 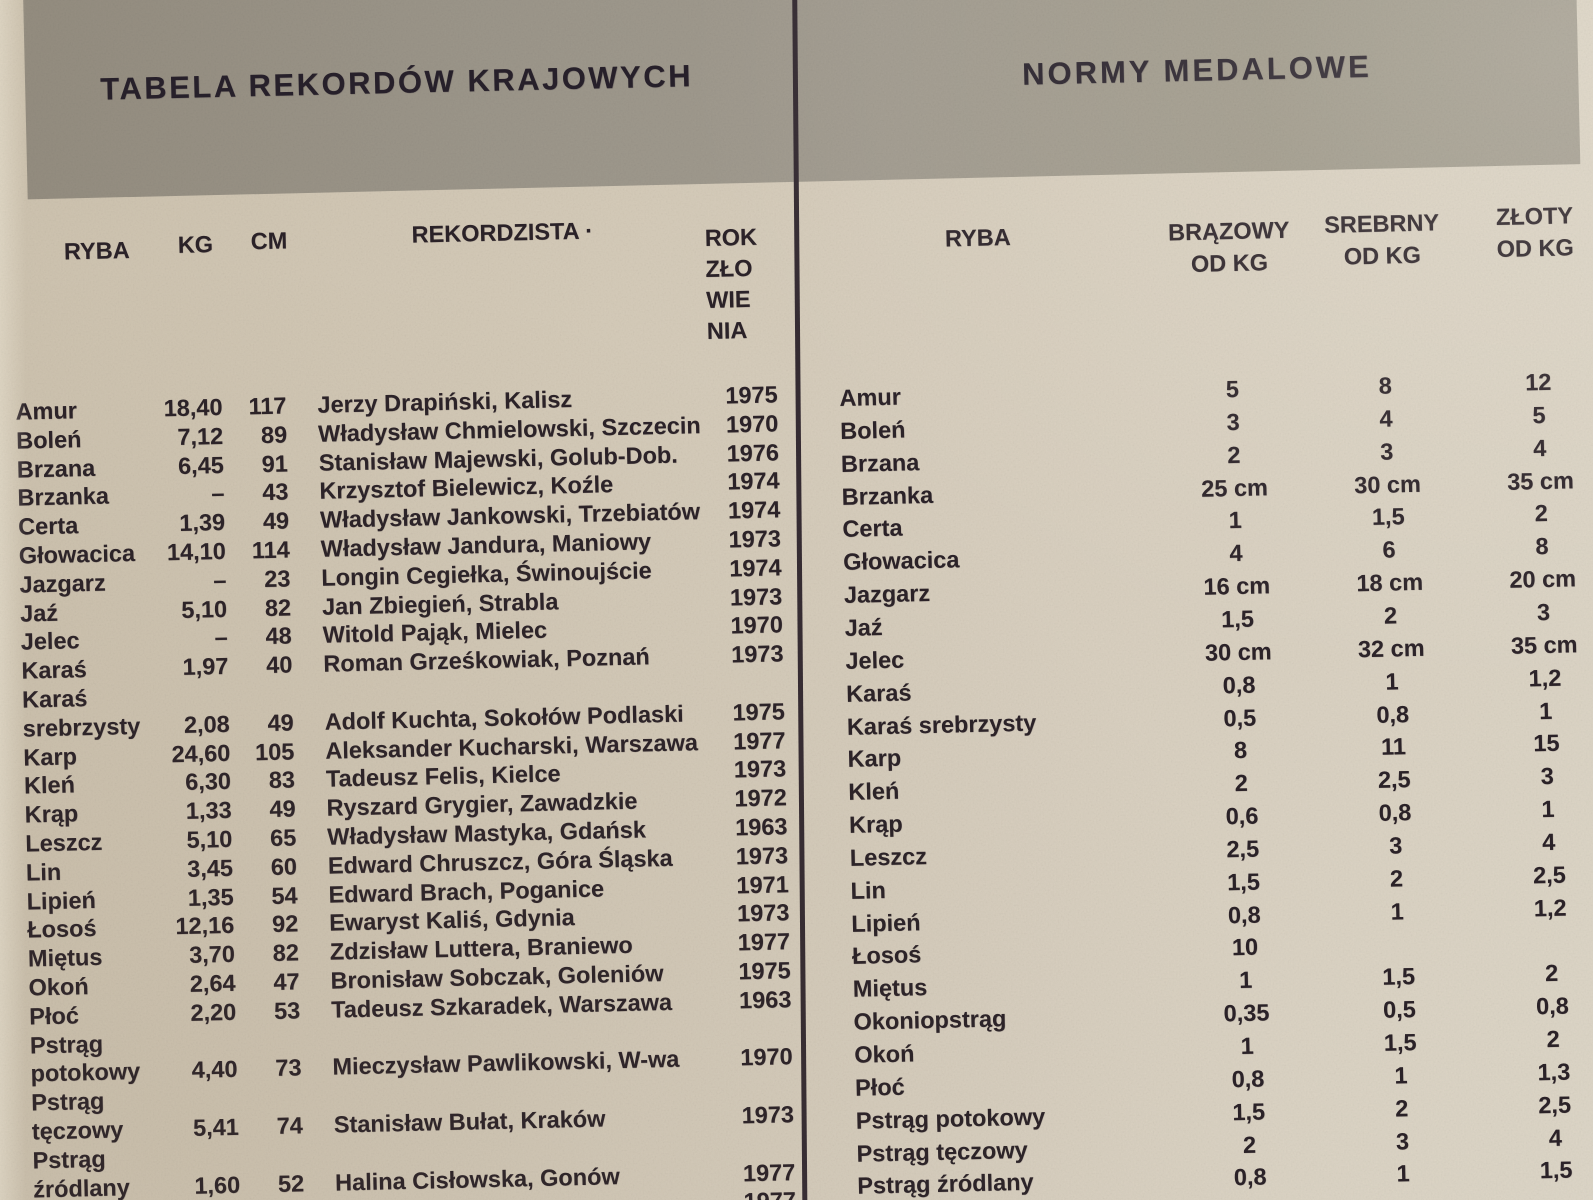 I want to click on records-header-cm: CM, so click(x=269, y=241).